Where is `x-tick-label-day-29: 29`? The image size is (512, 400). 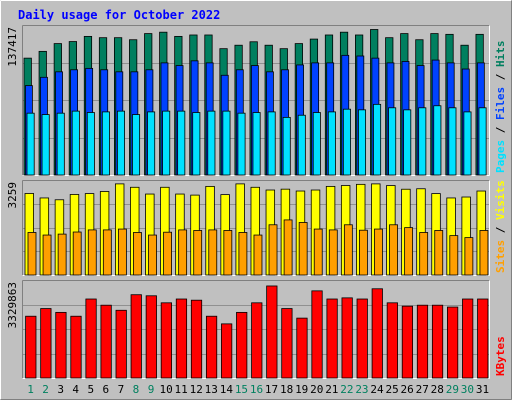 x-tick-label-day-29: 29 is located at coordinates (452, 389).